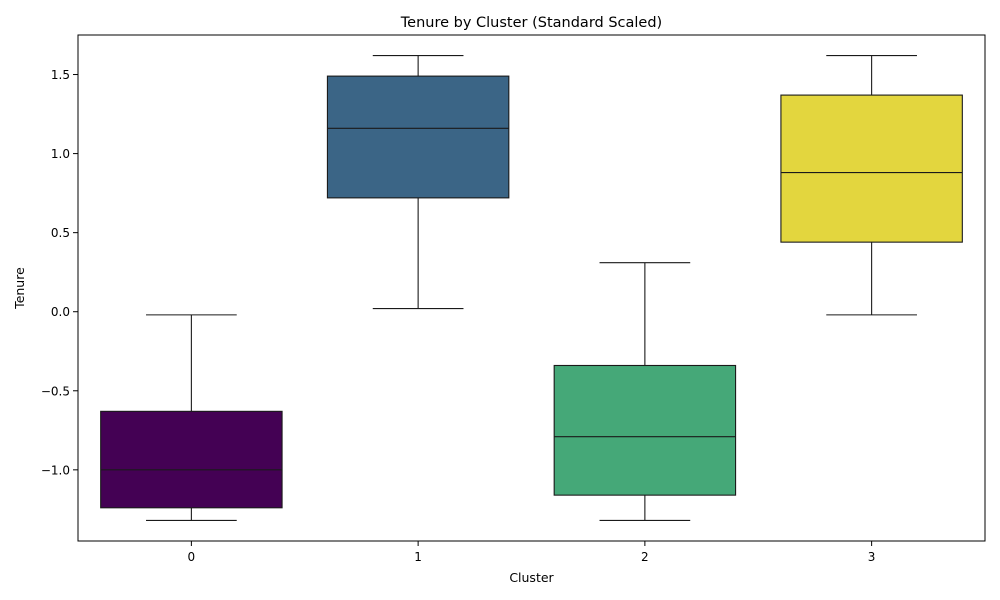 The image size is (1000, 600). I want to click on x-axis-label: Cluster, so click(531, 577).